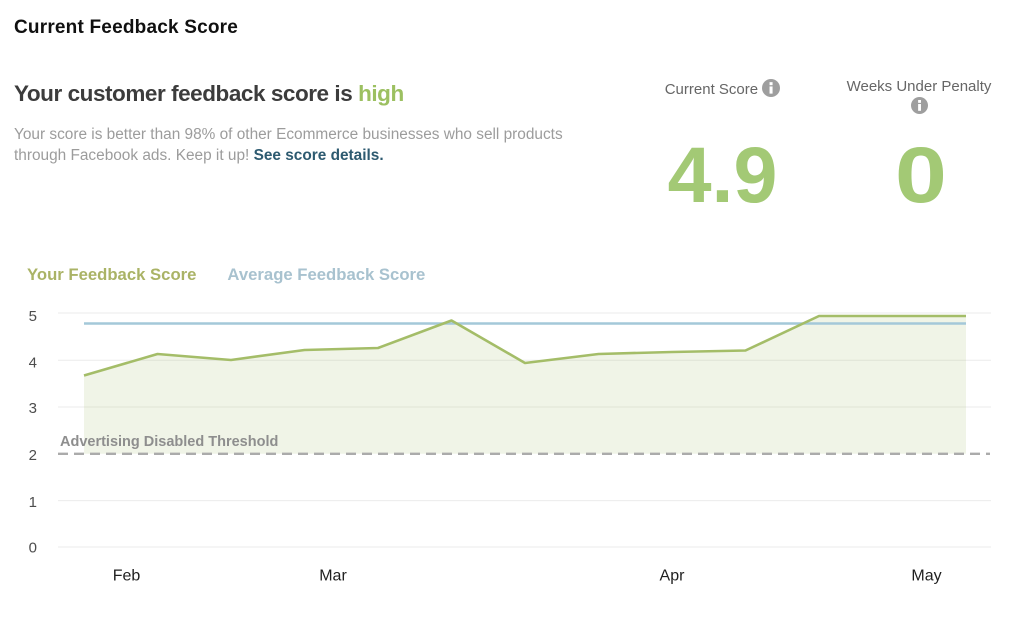 The height and width of the screenshot is (632, 1024). What do you see at coordinates (33, 455) in the screenshot?
I see `svg-text: 2` at bounding box center [33, 455].